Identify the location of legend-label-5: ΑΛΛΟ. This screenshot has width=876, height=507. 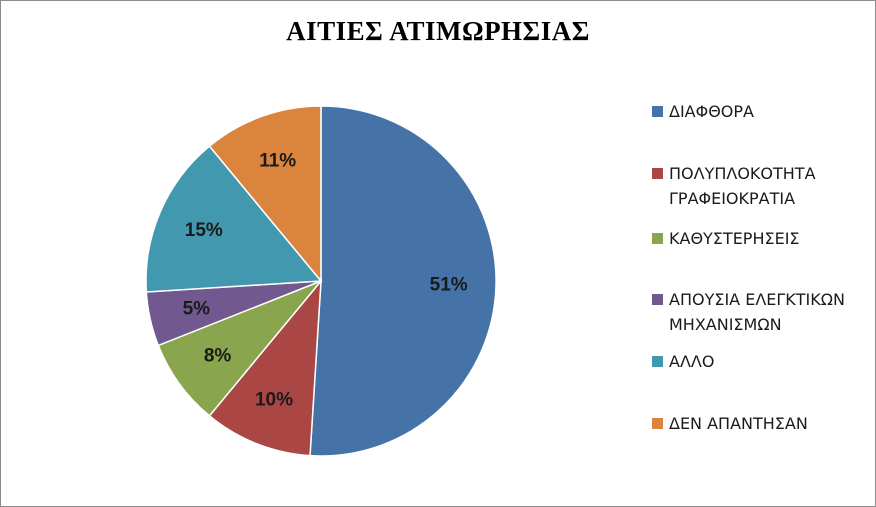
(692, 361).